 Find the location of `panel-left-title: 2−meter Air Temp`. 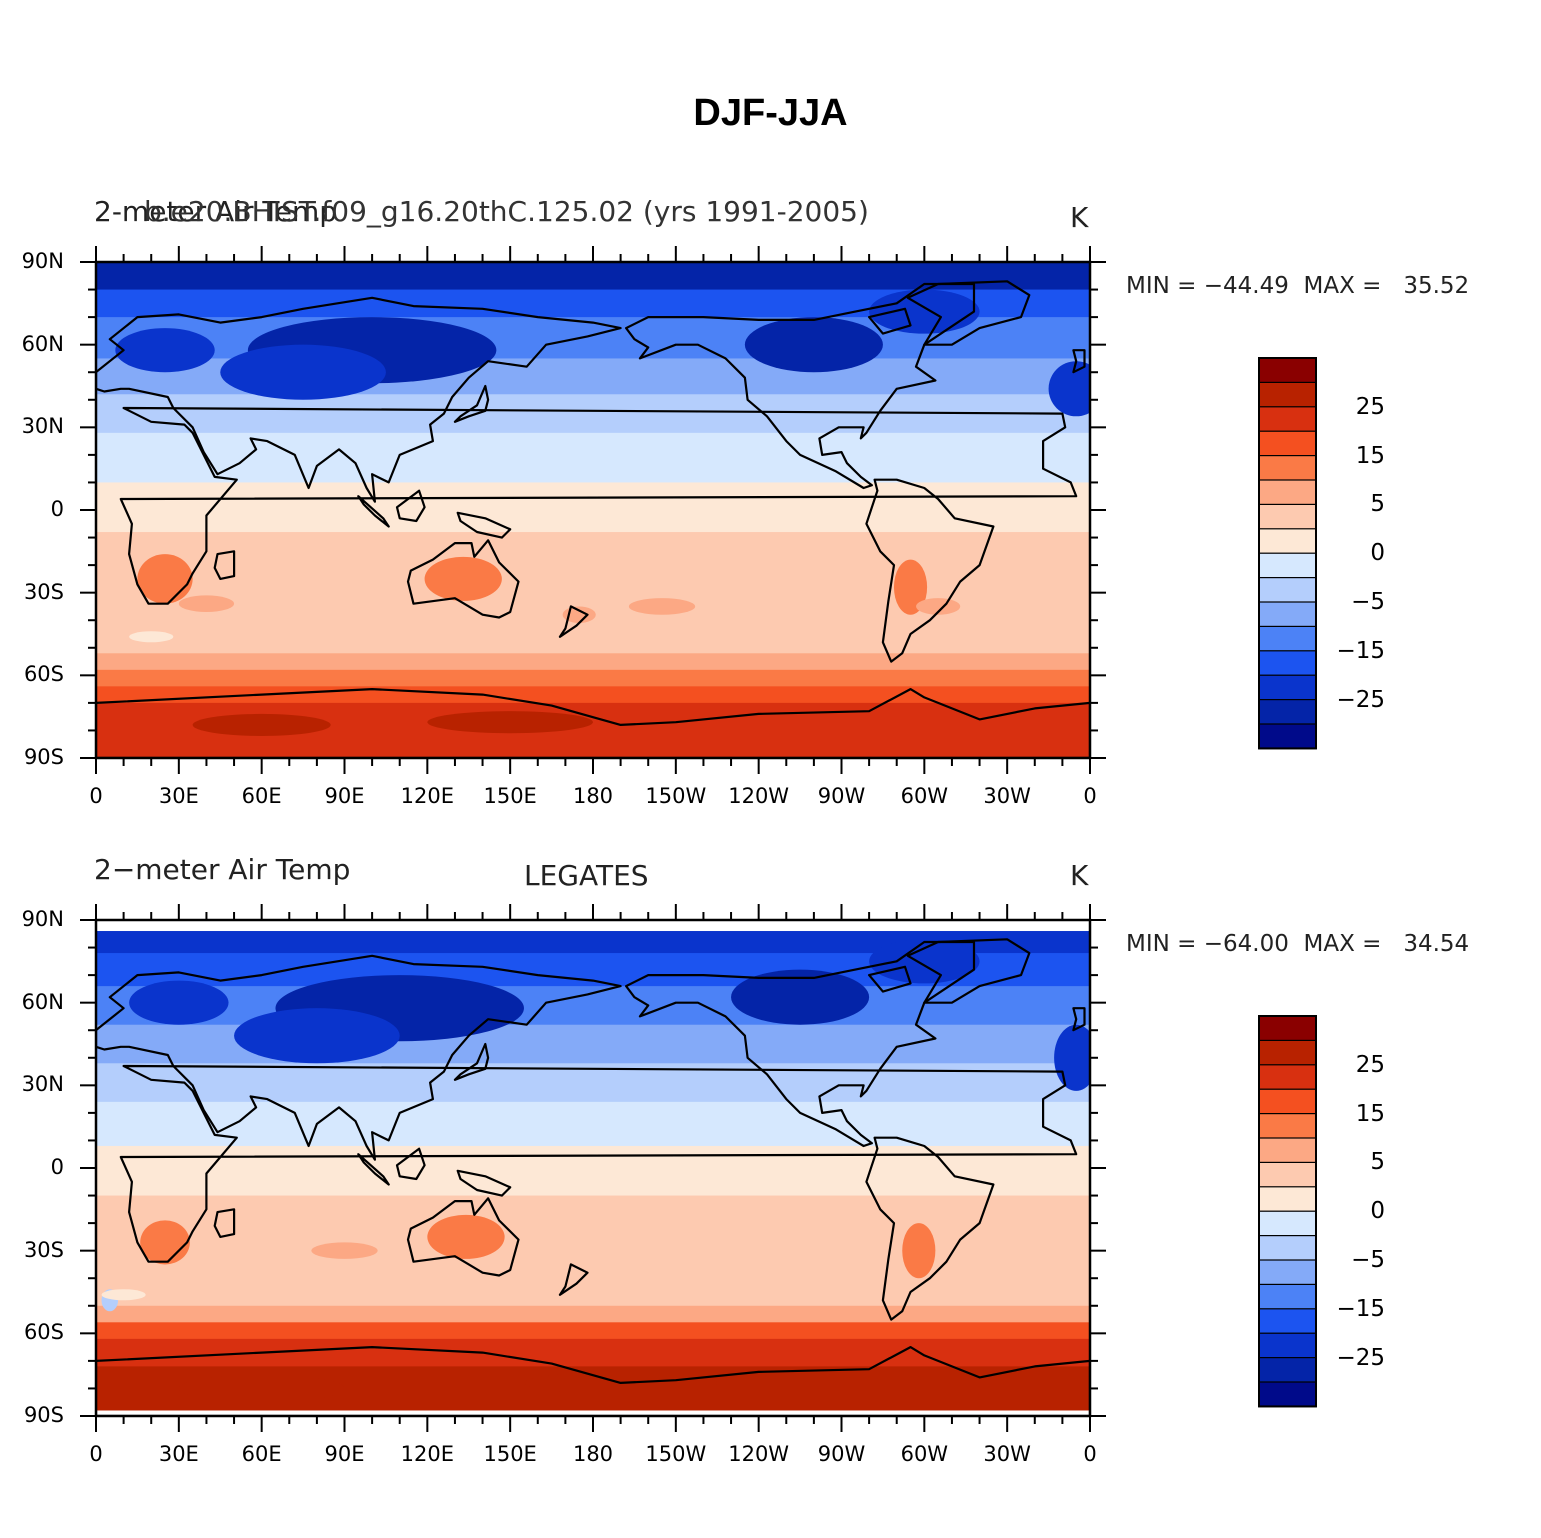

panel-left-title: 2−meter Air Temp is located at coordinates (222, 869).